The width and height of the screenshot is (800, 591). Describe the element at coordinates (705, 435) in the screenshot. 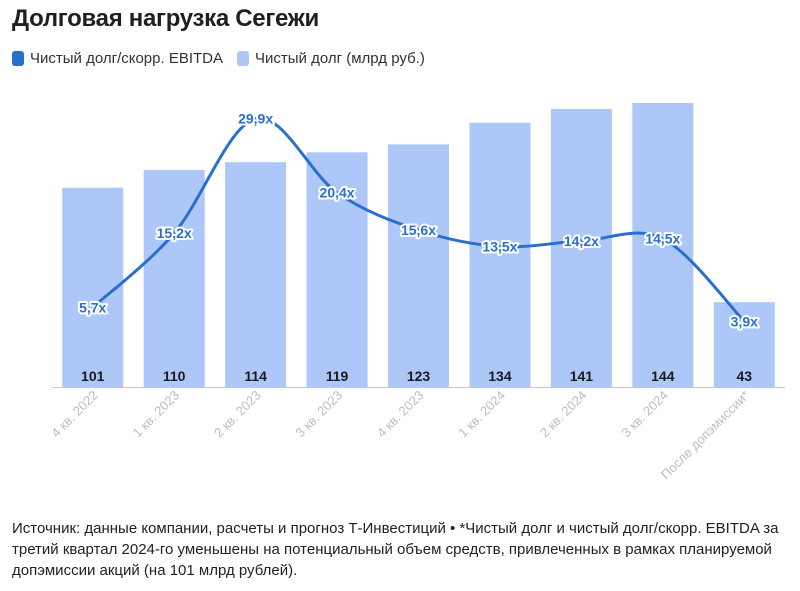

I see `x-tick-label: После допэмиссии*` at that location.